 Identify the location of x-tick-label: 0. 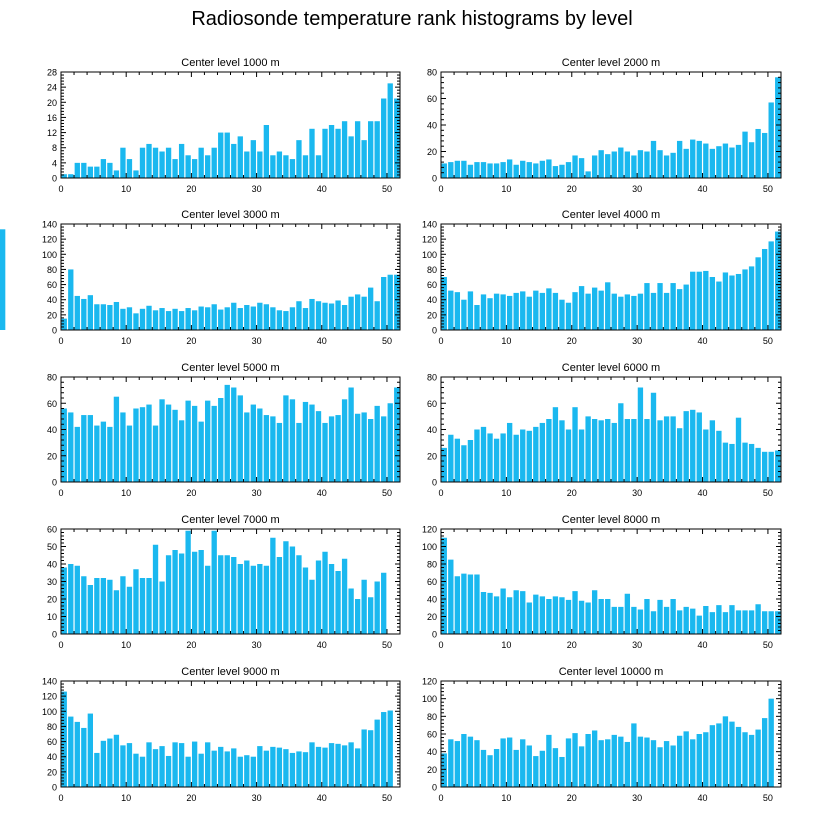
(440, 493).